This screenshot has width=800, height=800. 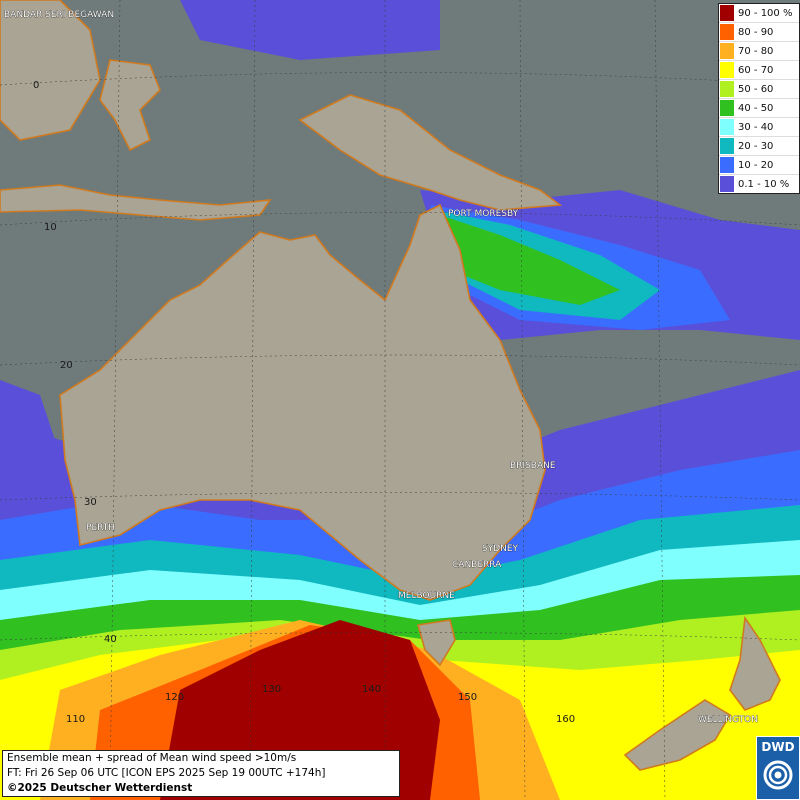 I want to click on legend-row: 0.1 - 10 %, so click(x=759, y=184).